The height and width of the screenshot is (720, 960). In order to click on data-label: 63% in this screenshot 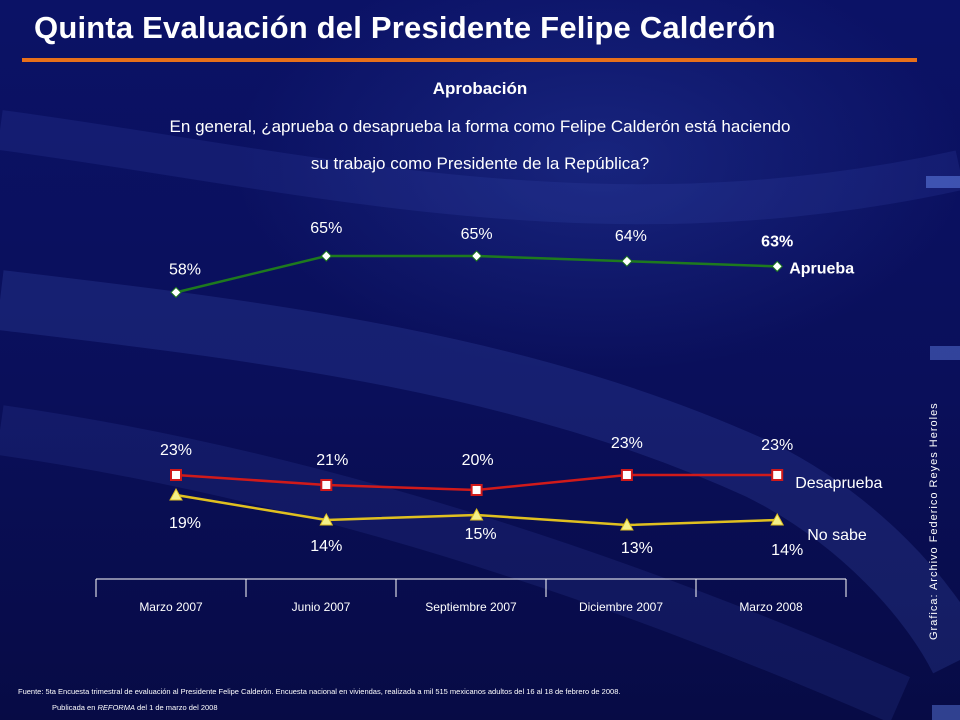, I will do `click(777, 241)`.